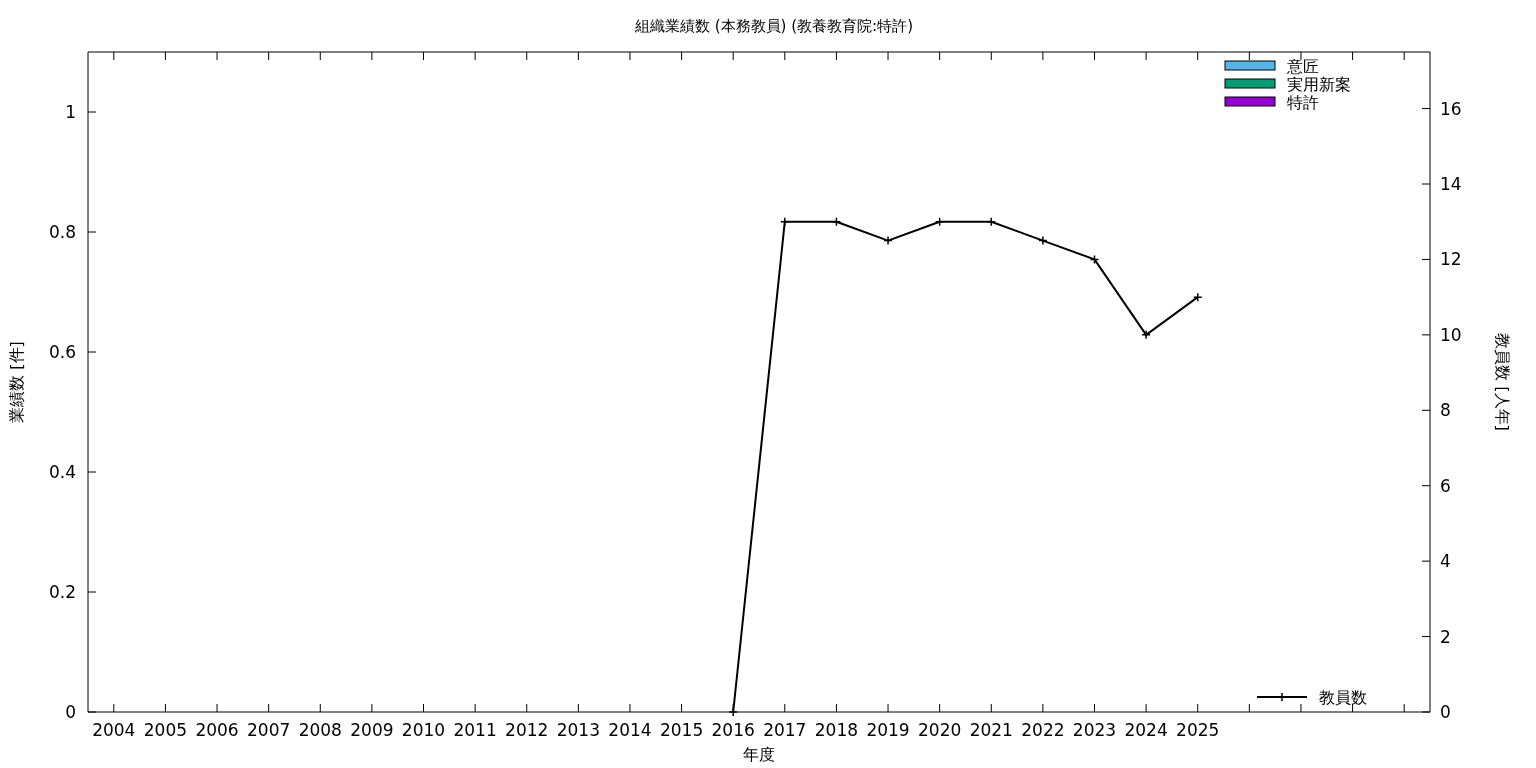  Describe the element at coordinates (70, 712) in the screenshot. I see `y-tick-label: 0` at that location.